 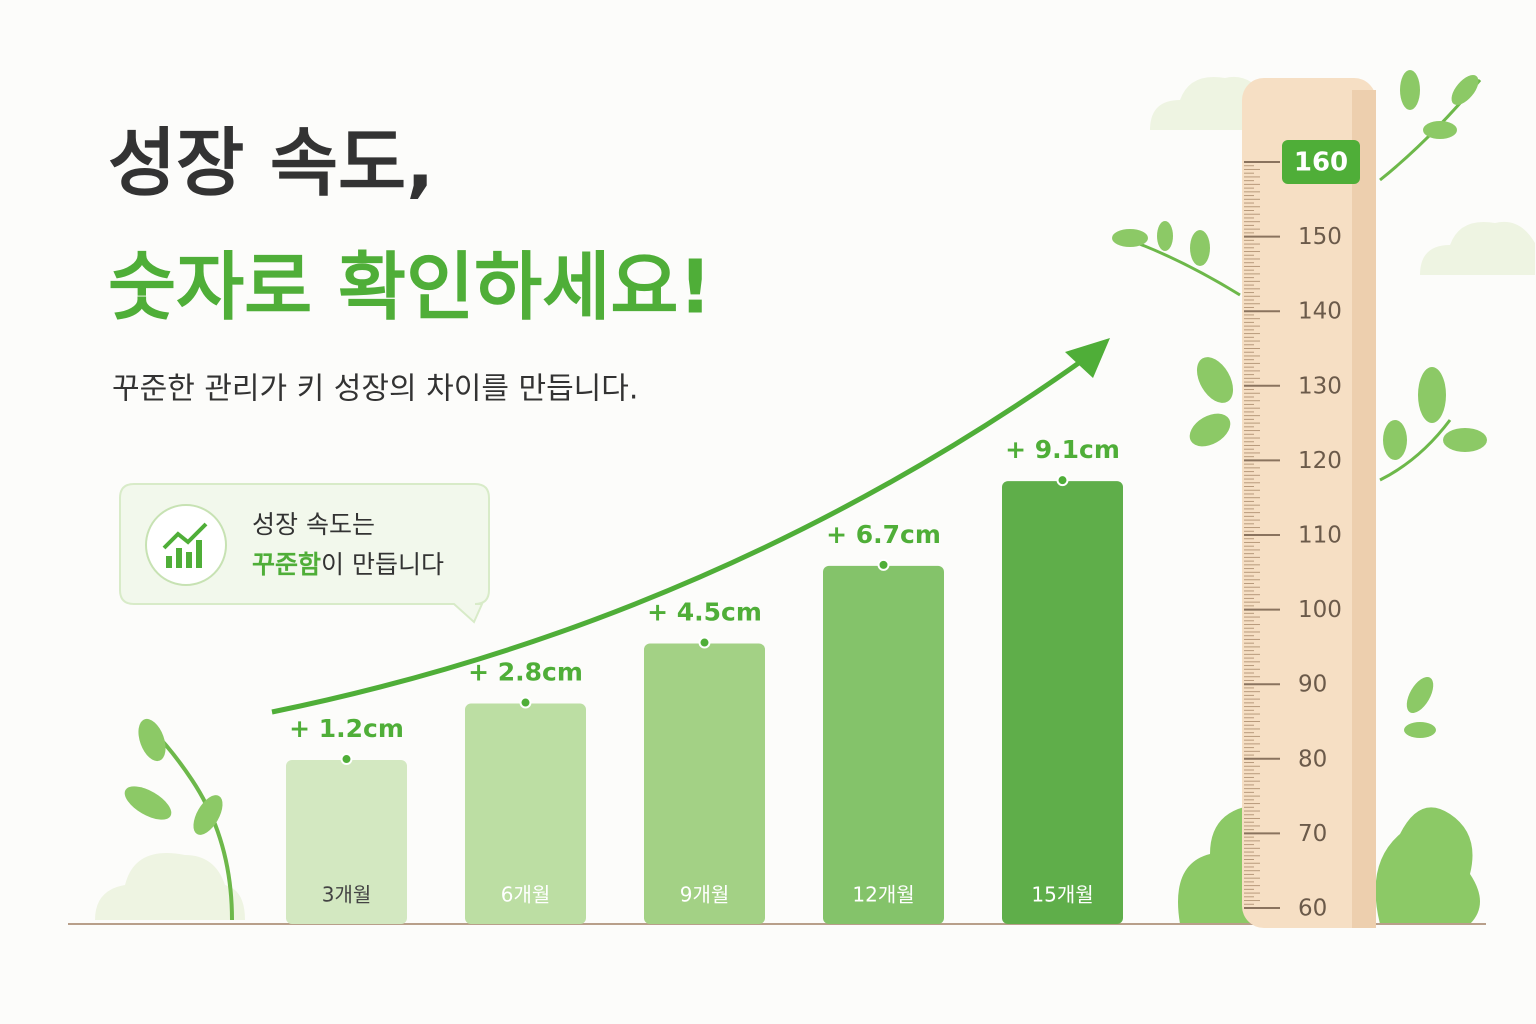 I want to click on headline: 숫자로 확인하세요!, so click(x=410, y=288).